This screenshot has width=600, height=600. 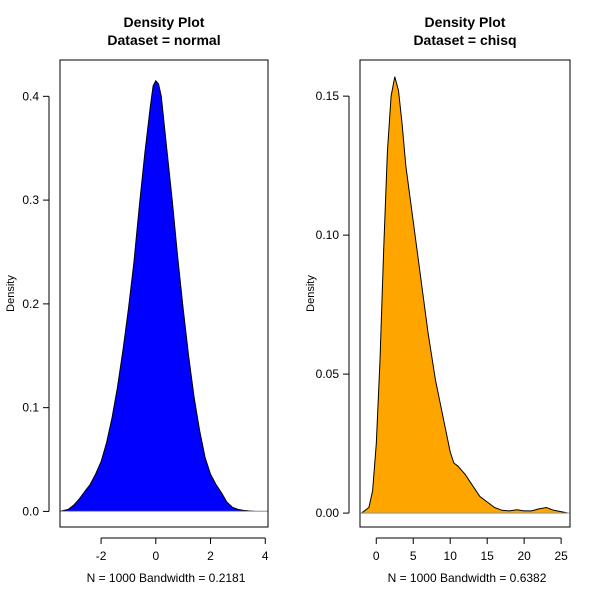 I want to click on x-axis-label: N = 1000 Bandwidth = 0.6382, so click(x=467, y=578).